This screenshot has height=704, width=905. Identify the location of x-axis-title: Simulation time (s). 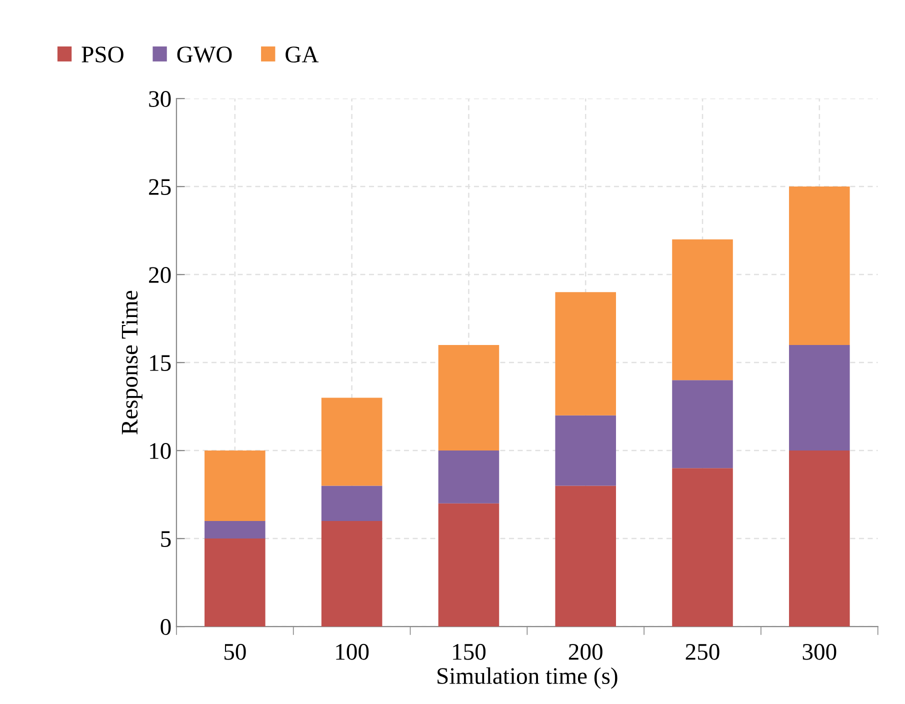
(528, 678).